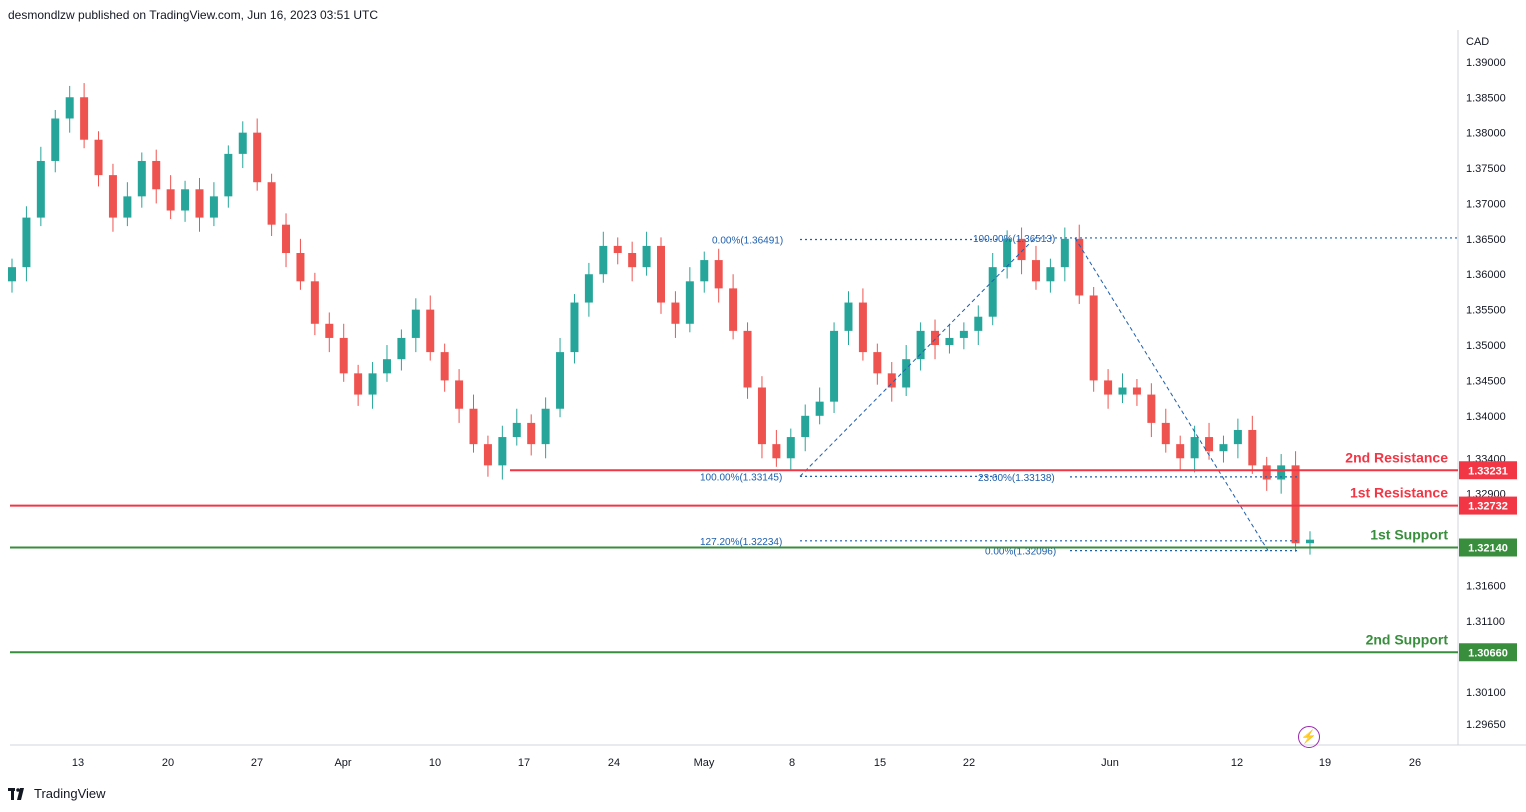  Describe the element at coordinates (1486, 417) in the screenshot. I see `y-tick-label: 1.34000` at that location.